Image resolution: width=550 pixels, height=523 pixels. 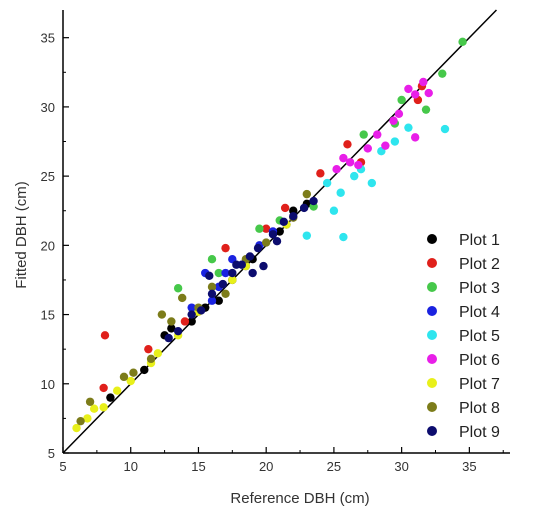 I want to click on legend-item-4: Plot 4, so click(x=463, y=312).